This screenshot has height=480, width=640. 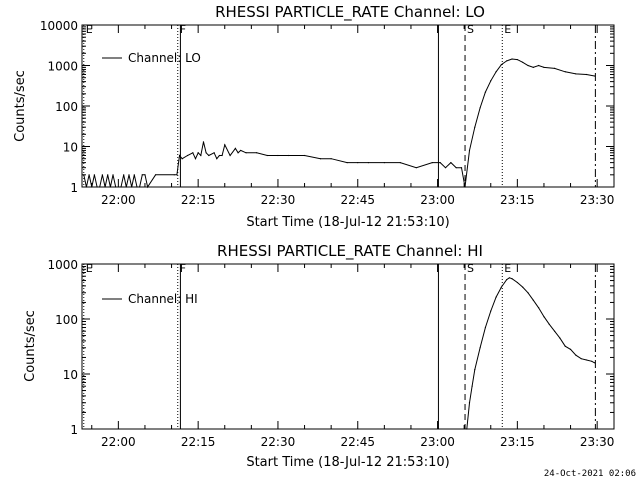 I want to click on x-tick-label: 23:30, so click(x=597, y=442).